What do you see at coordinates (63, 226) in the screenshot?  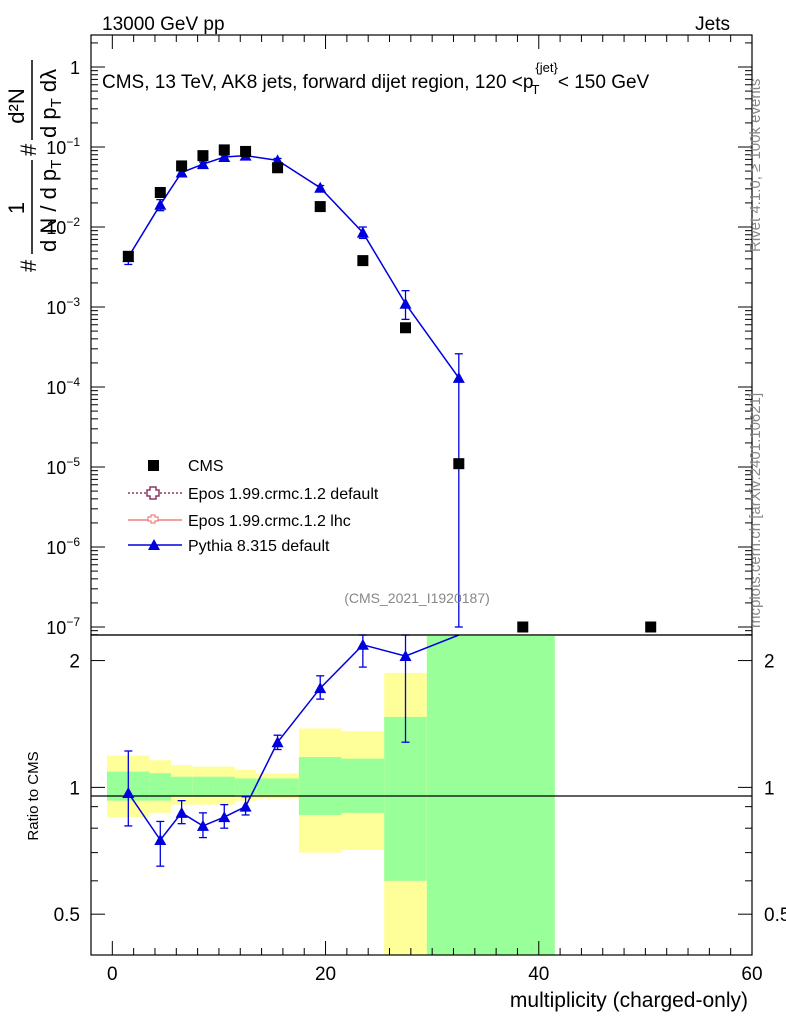 I see `y-tick-label: 10⁻²` at bounding box center [63, 226].